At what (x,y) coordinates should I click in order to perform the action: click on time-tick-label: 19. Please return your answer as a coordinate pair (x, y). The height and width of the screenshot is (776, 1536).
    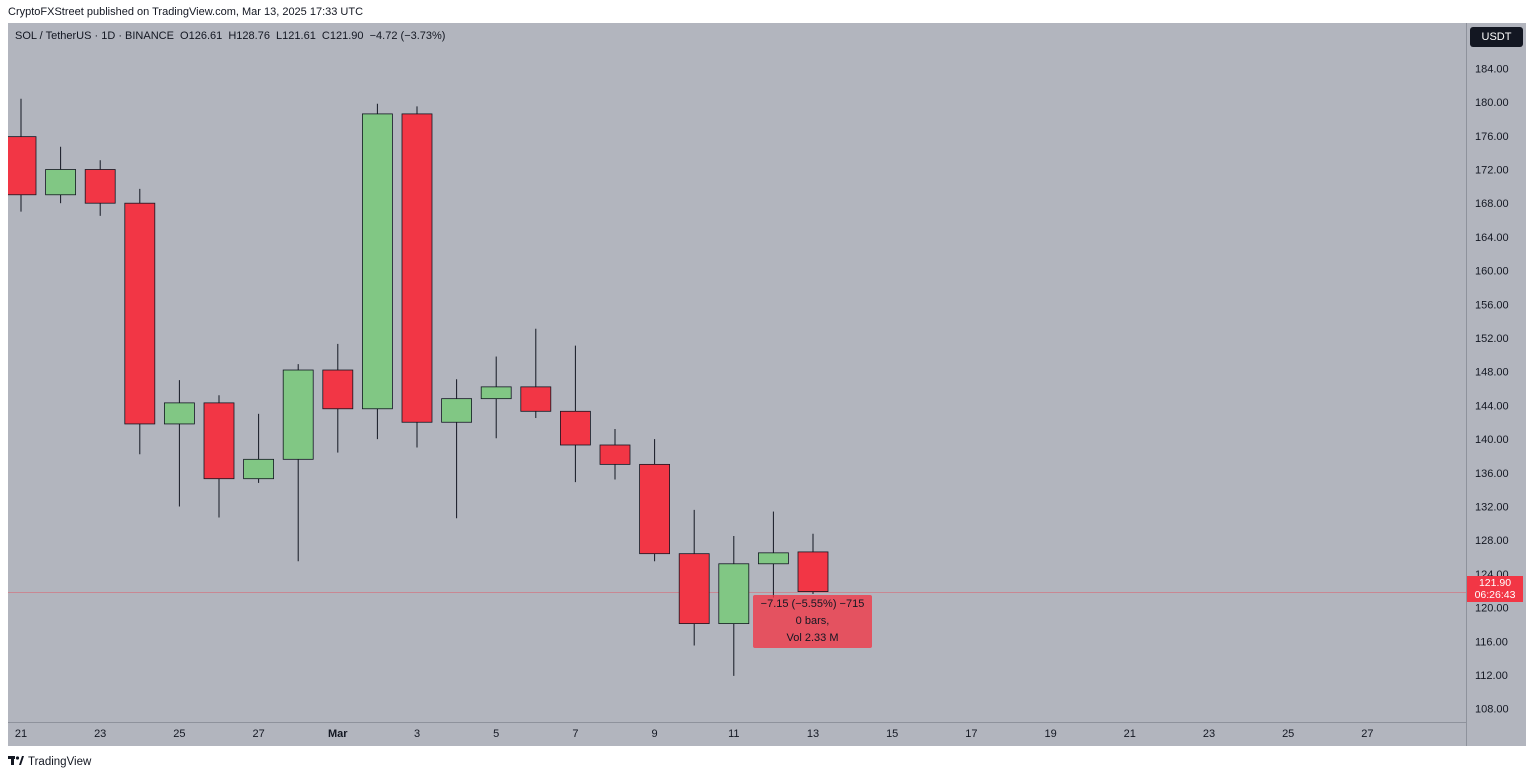
    Looking at the image, I should click on (1050, 734).